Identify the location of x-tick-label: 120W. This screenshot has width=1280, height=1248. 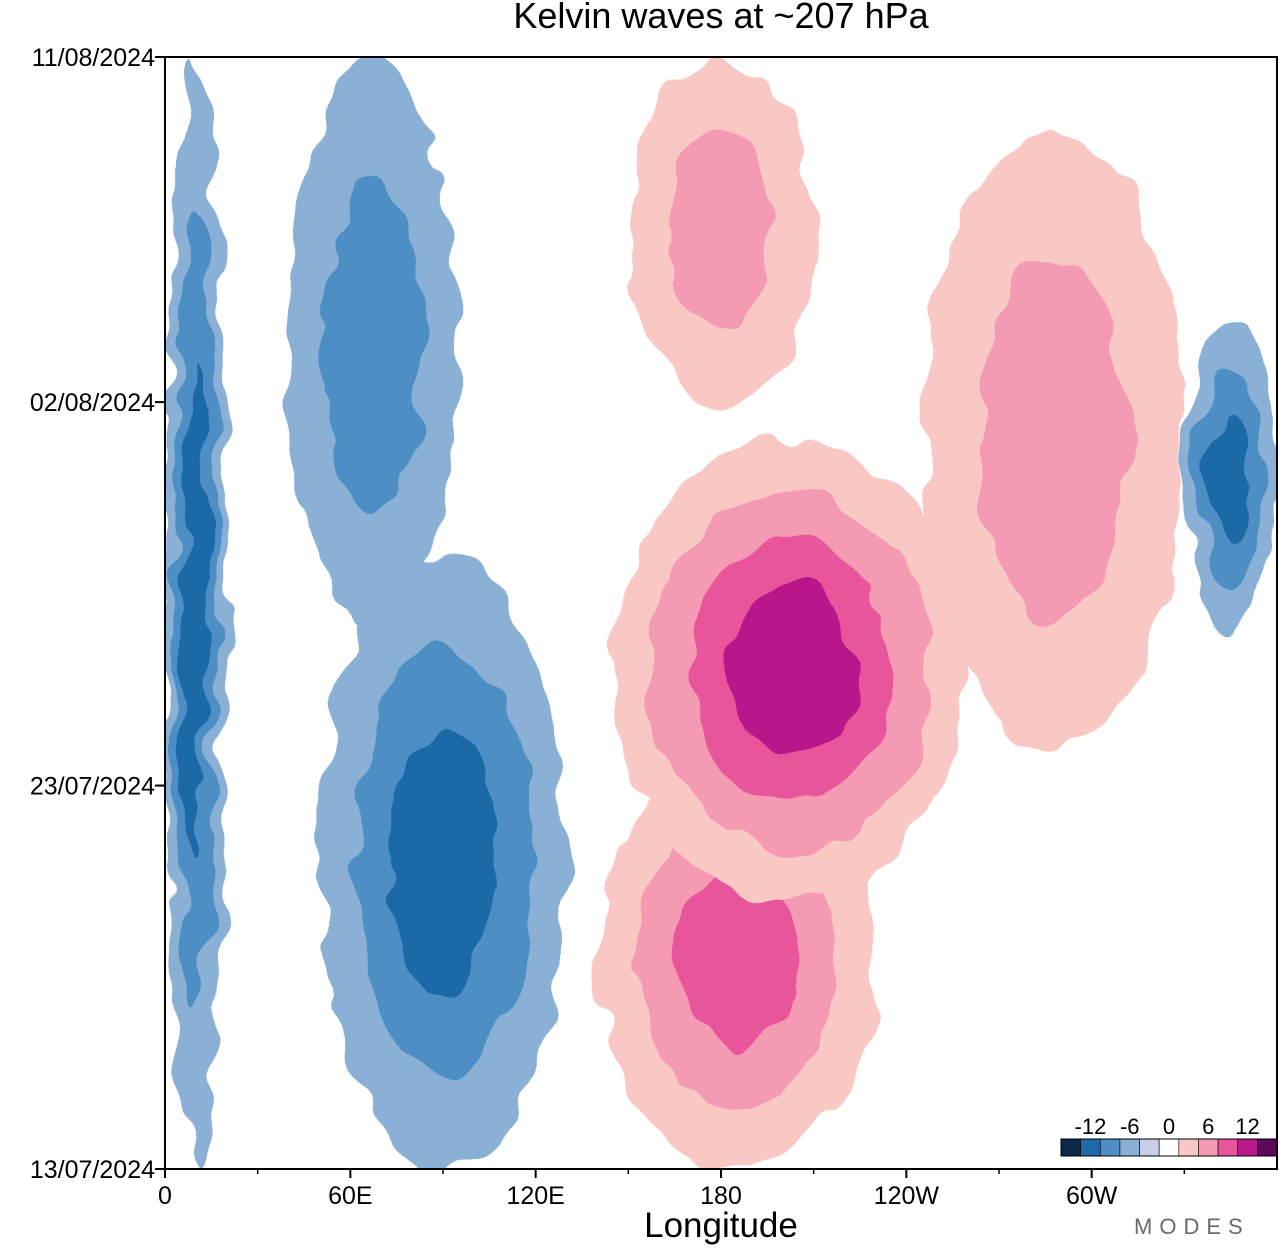
(907, 1196).